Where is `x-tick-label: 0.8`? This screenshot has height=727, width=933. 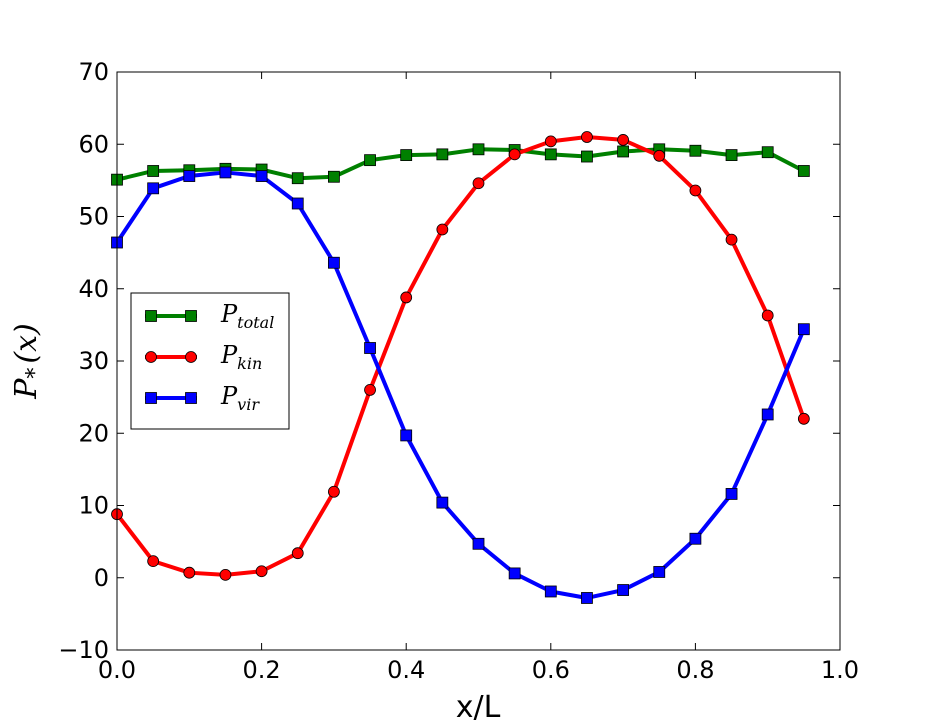
x-tick-label: 0.8 is located at coordinates (695, 670).